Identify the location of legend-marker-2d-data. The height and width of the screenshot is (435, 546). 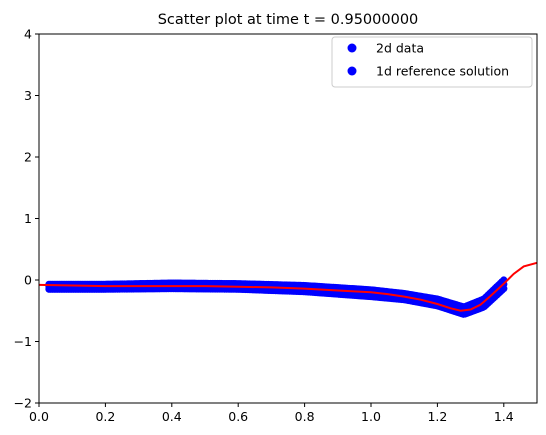
(352, 48).